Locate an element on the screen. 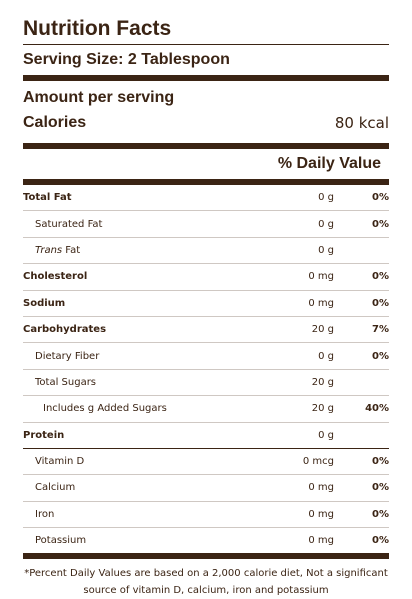 The height and width of the screenshot is (599, 412). nutrient-amount: 0 mcg is located at coordinates (318, 462).